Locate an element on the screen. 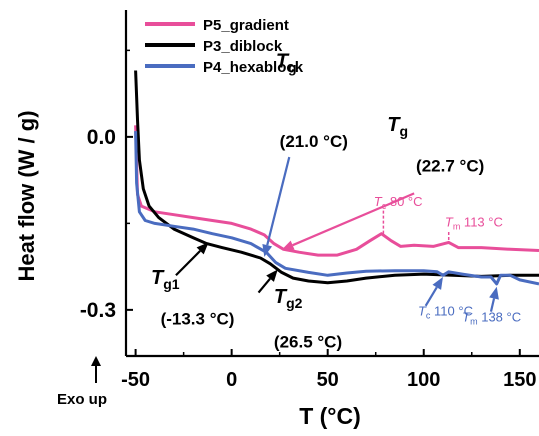  x-tick-label: -50 is located at coordinates (135, 380).